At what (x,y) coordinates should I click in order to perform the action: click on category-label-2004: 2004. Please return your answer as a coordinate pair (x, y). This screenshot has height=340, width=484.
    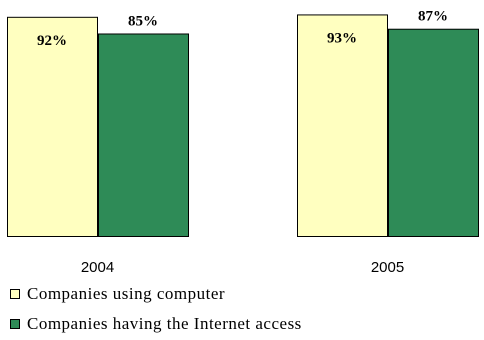
    Looking at the image, I should click on (97, 267).